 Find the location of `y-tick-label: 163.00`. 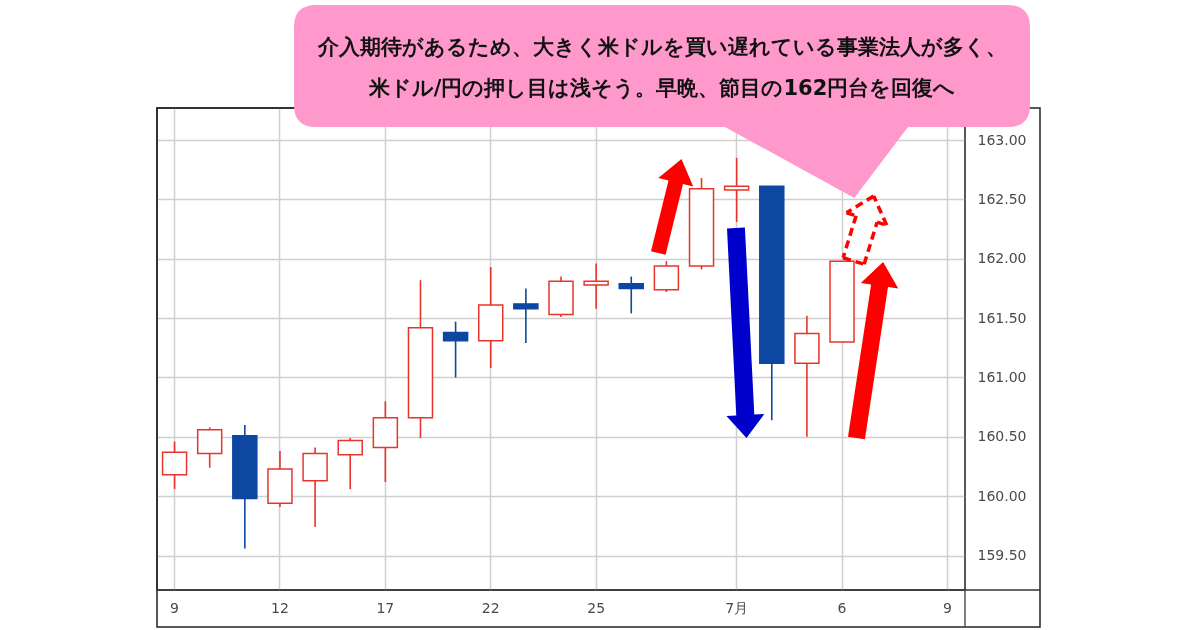

y-tick-label: 163.00 is located at coordinates (1002, 139).